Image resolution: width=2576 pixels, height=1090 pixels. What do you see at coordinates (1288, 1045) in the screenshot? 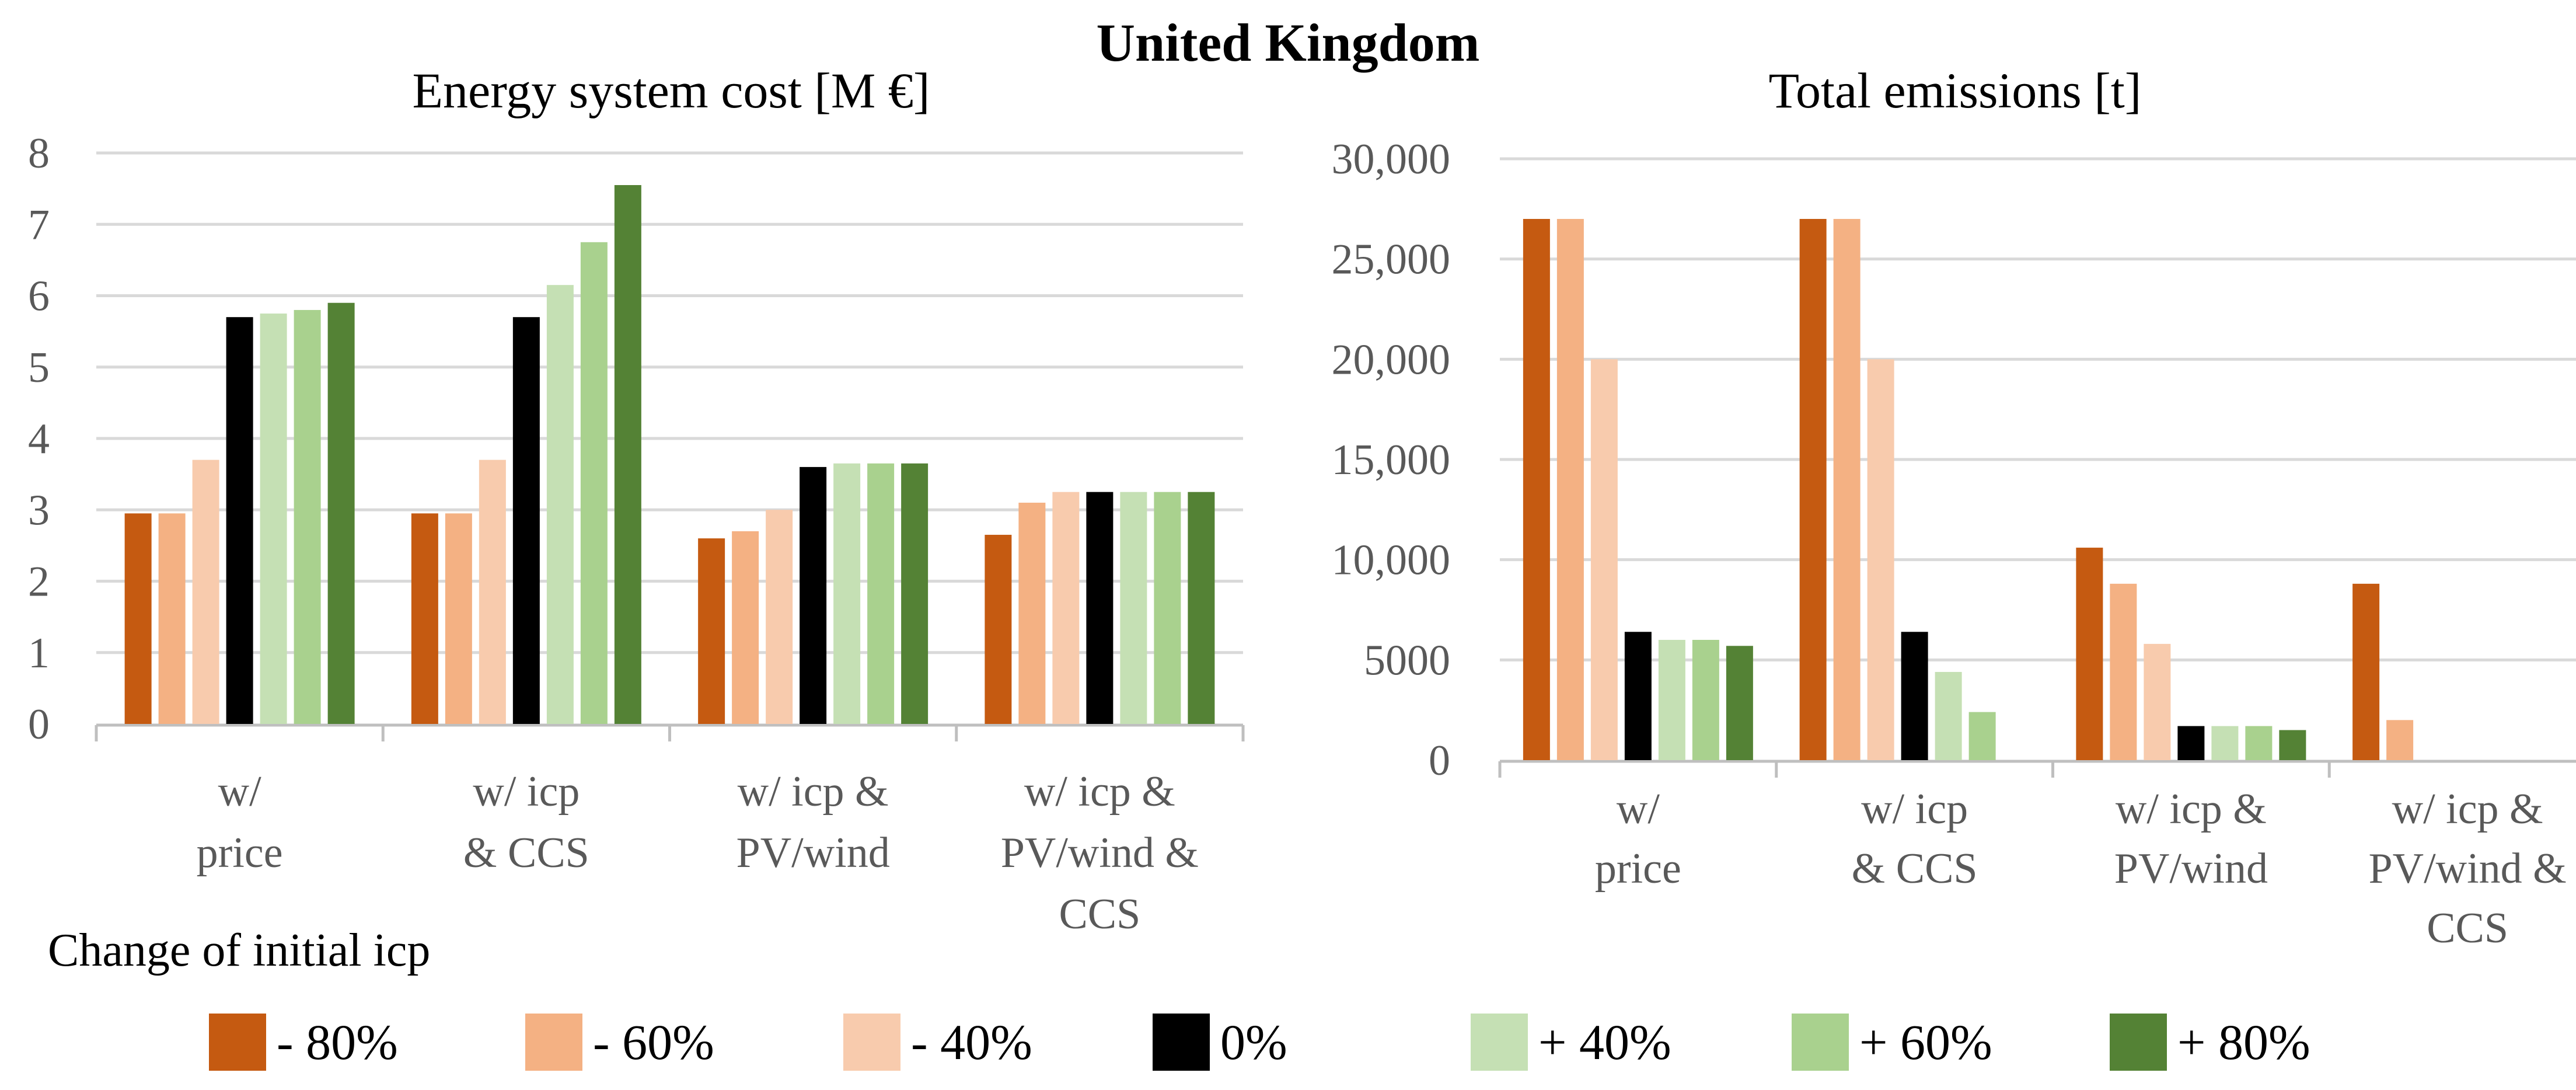
I see `legend: - 80% - 60% - 40% 0% + 40% + 60% + 80%` at bounding box center [1288, 1045].